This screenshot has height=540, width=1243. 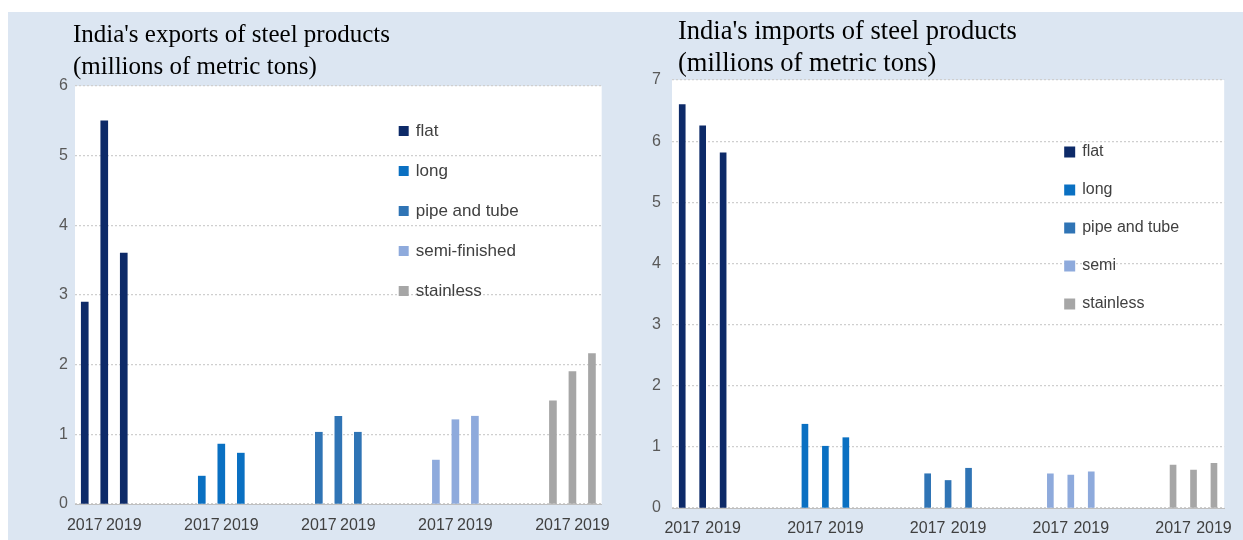 What do you see at coordinates (465, 250) in the screenshot?
I see `legend-label: semi-finished` at bounding box center [465, 250].